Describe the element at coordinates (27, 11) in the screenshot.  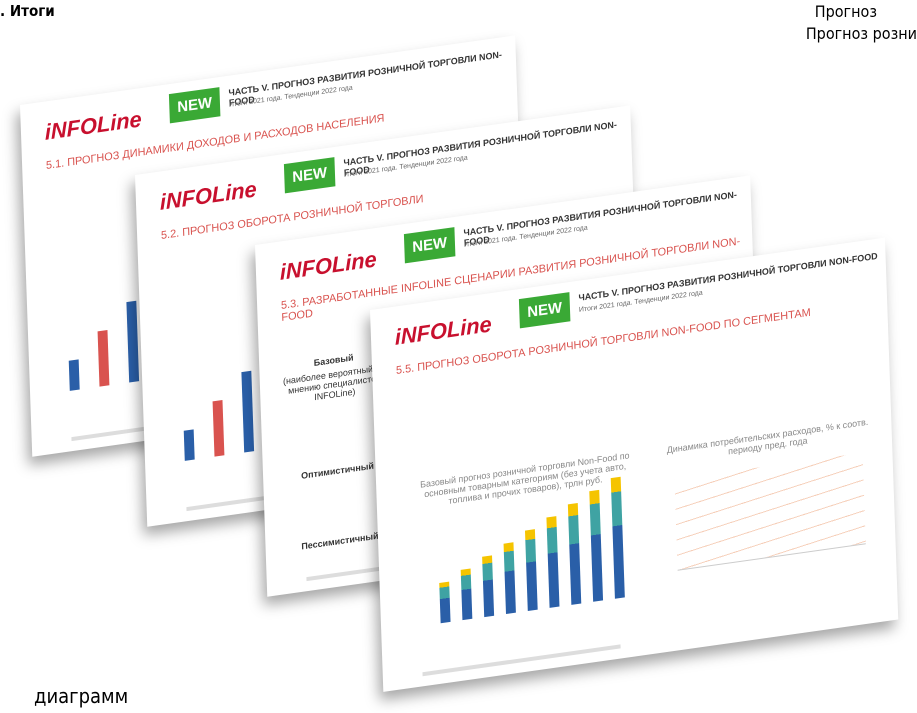
I see `header-left: . Итоги` at that location.